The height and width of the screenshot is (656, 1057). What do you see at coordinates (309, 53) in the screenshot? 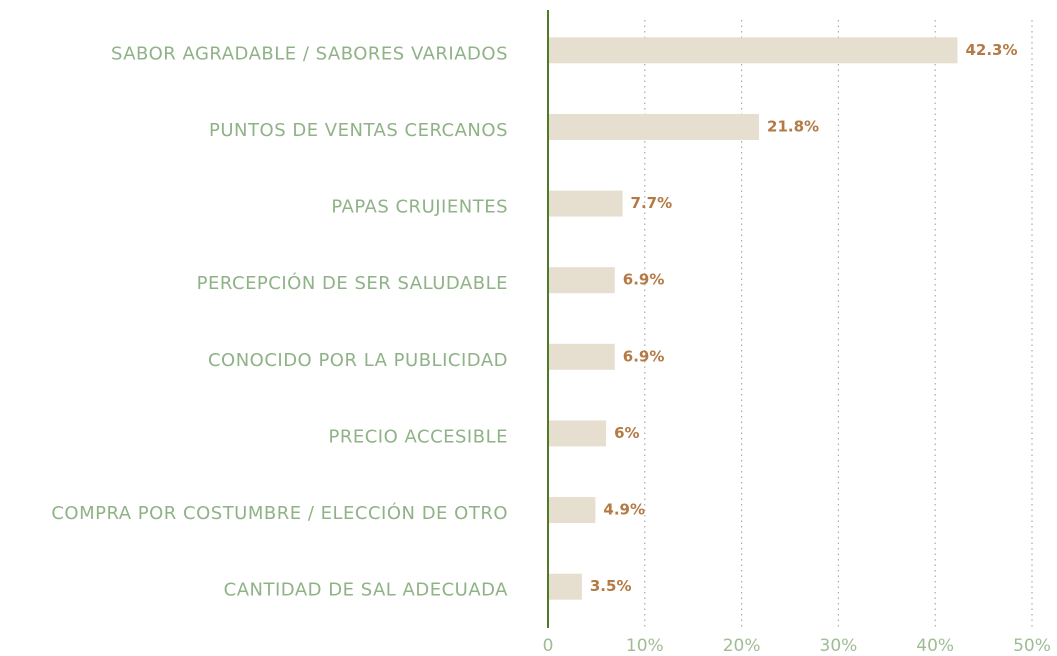
I see `category-label: SABOR AGRADABLE / SABORES VARIADOS` at bounding box center [309, 53].